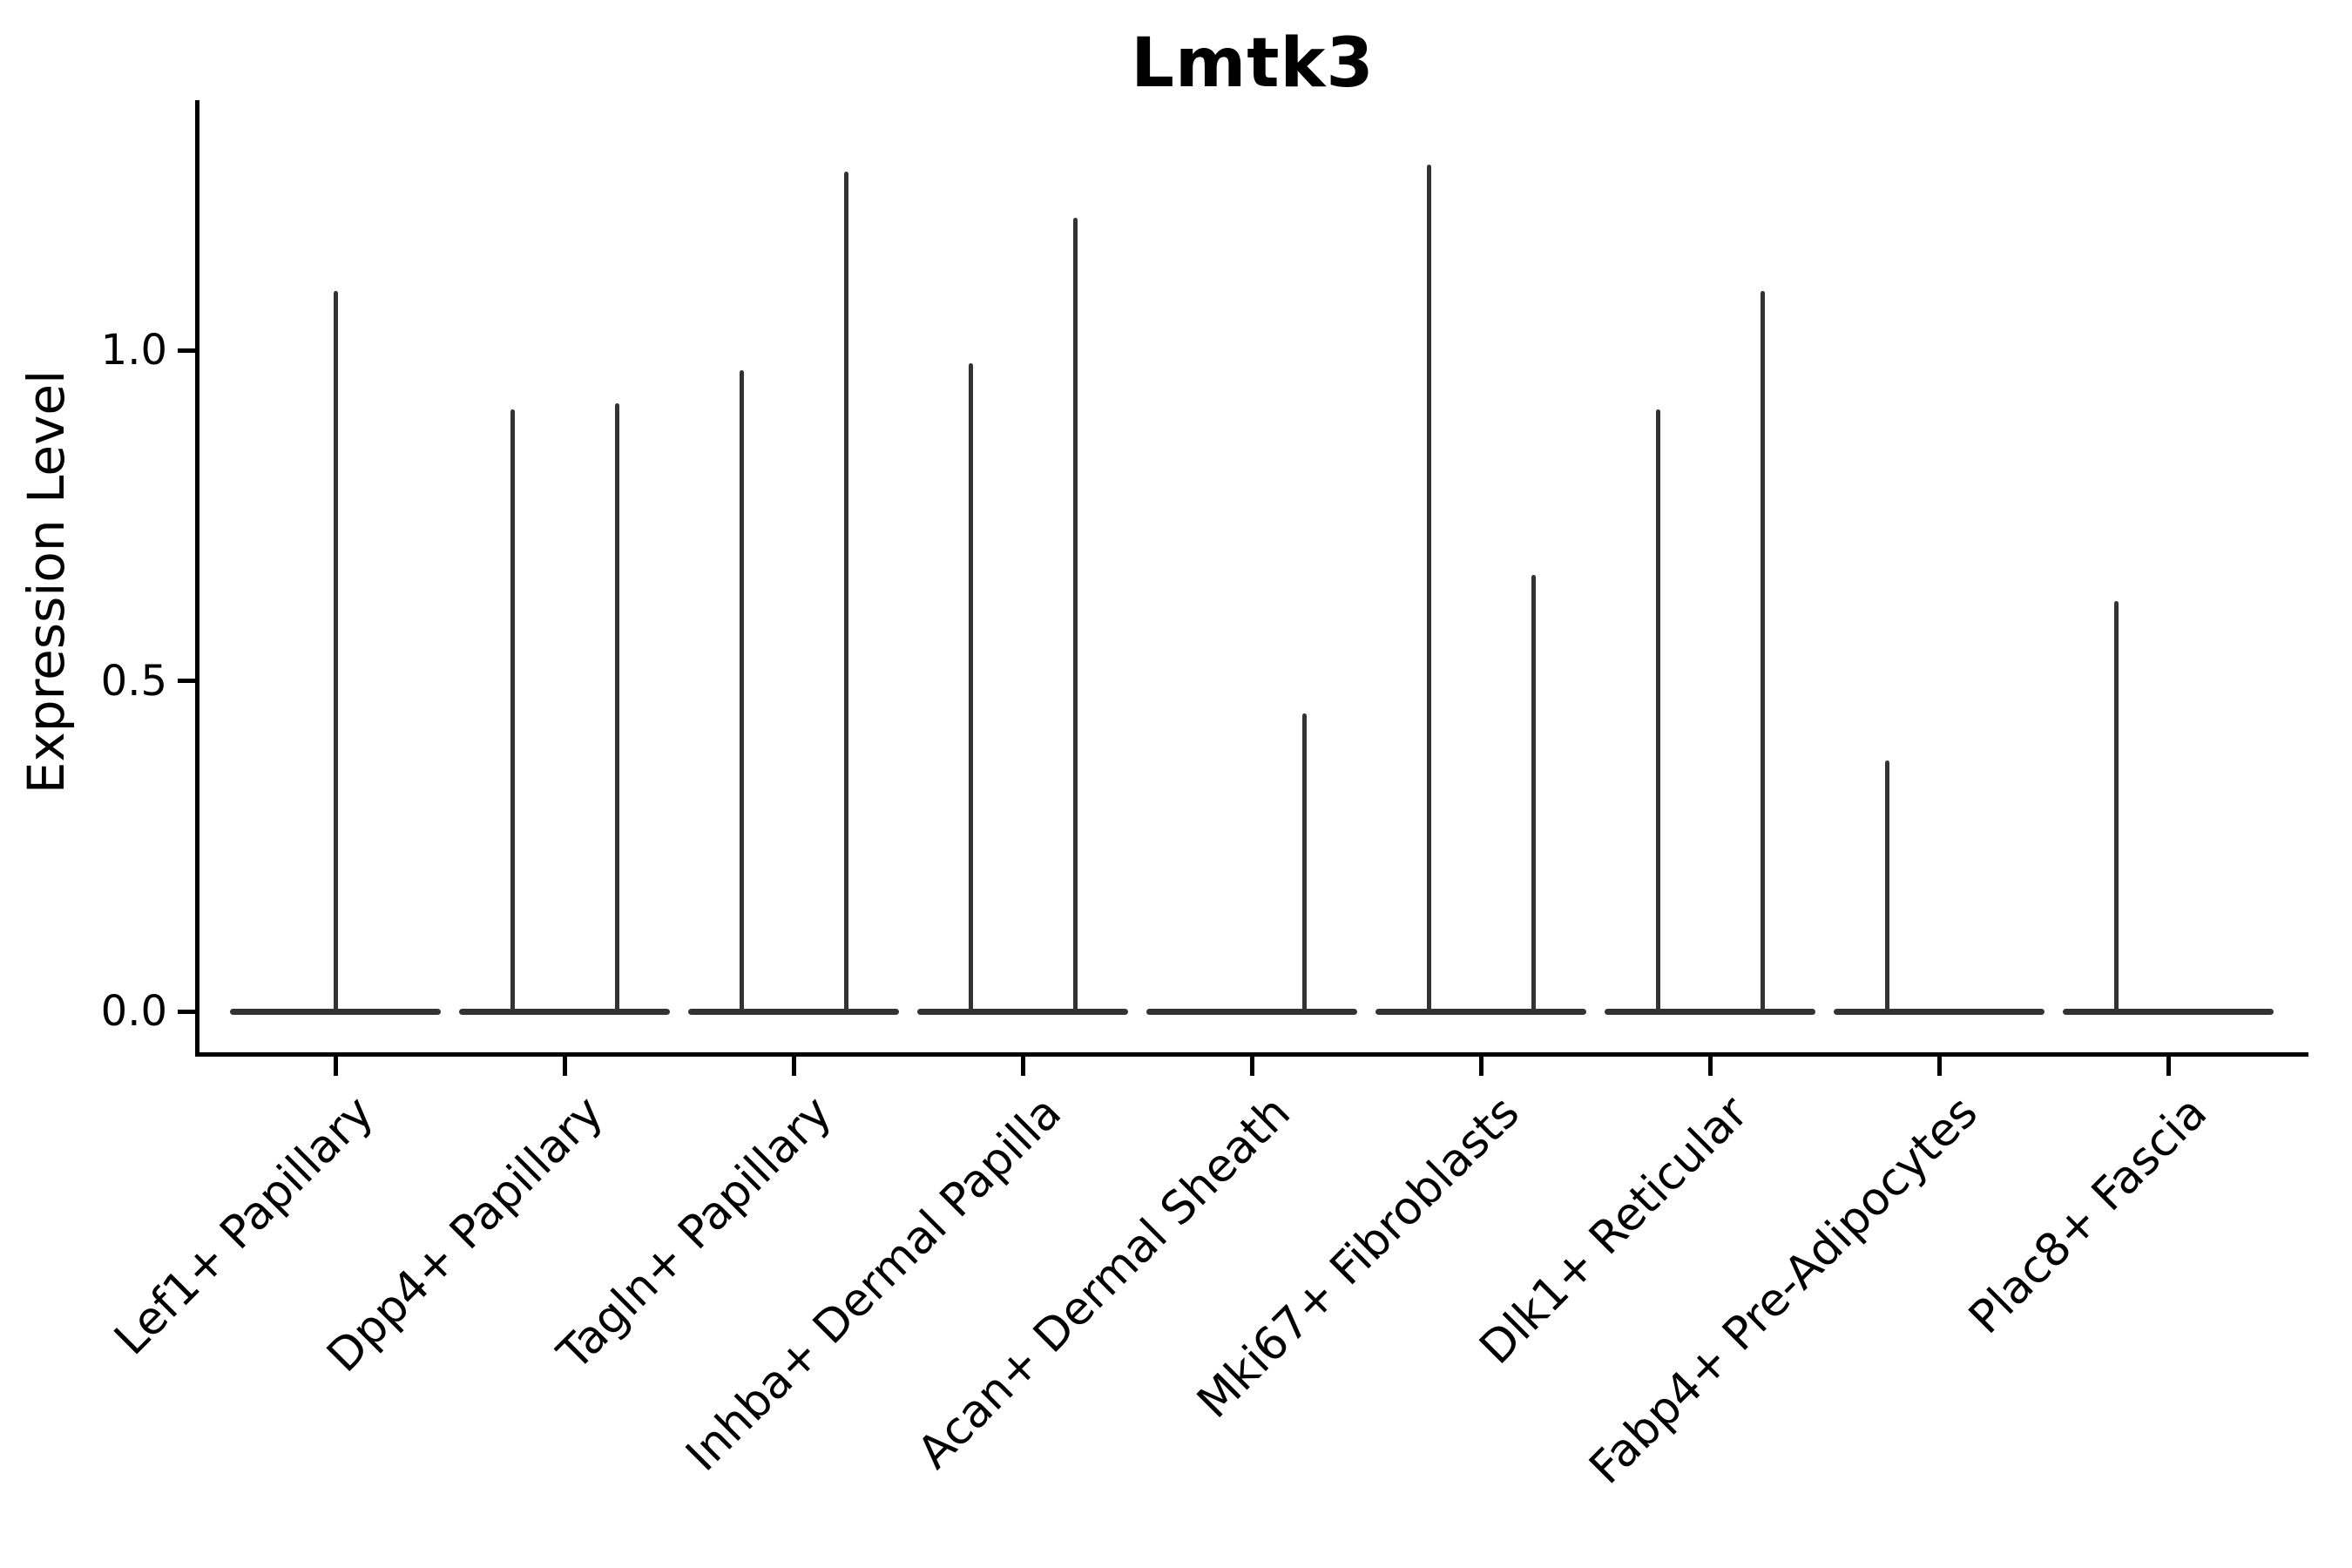 The width and height of the screenshot is (2352, 1568). Describe the element at coordinates (1253, 64) in the screenshot. I see `plot-title: Lmtk3` at that location.